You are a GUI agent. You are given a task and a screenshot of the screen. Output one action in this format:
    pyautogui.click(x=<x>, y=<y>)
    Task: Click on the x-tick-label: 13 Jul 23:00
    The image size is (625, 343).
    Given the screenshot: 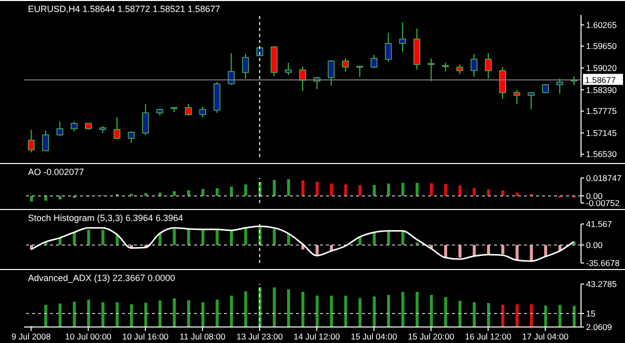 What is the action you would take?
    pyautogui.click(x=260, y=336)
    